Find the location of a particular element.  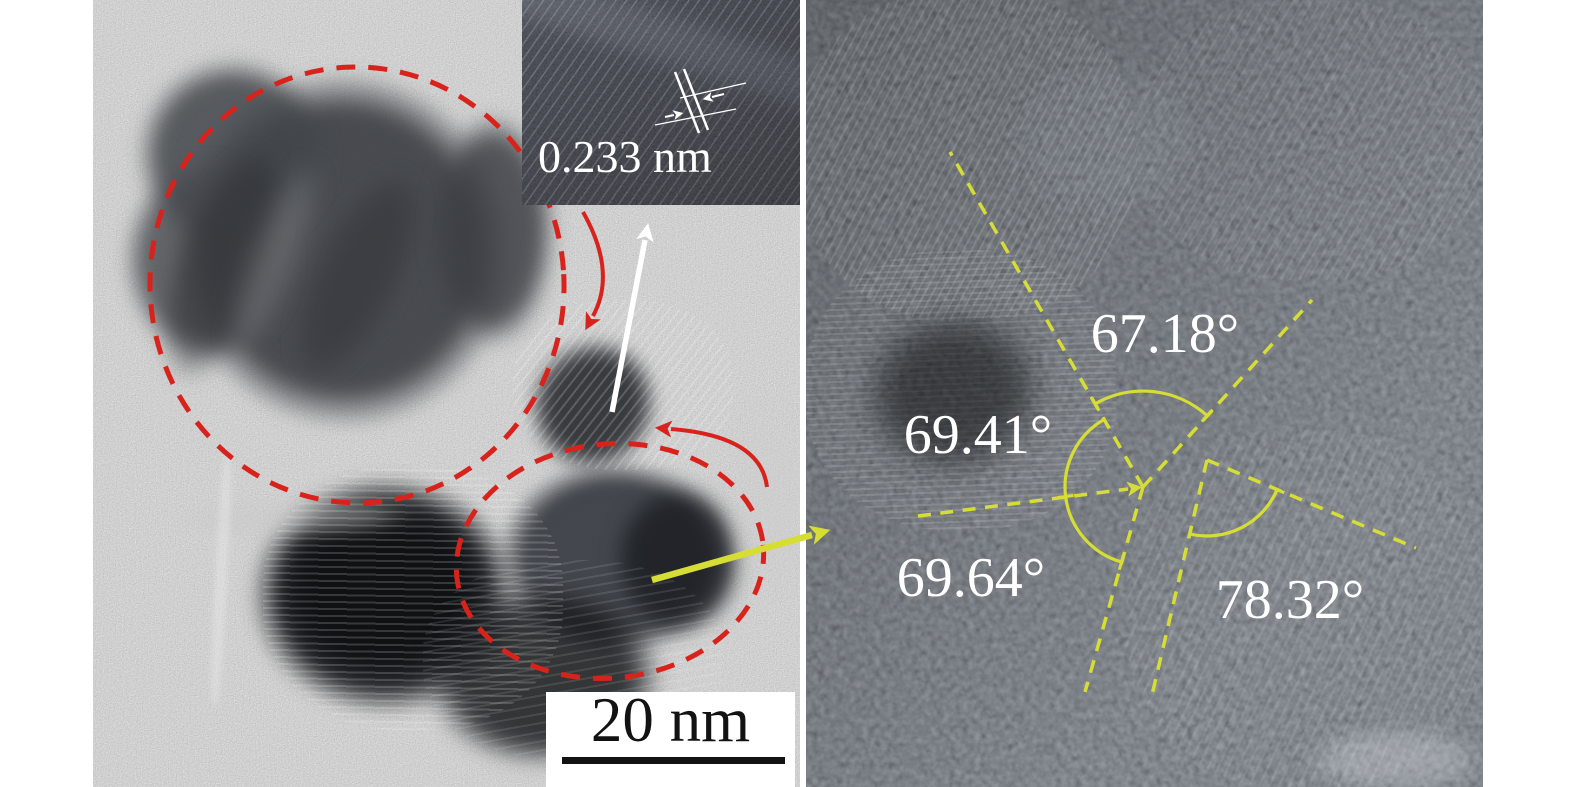

spacing-arrow-left is located at coordinates (674, 115).